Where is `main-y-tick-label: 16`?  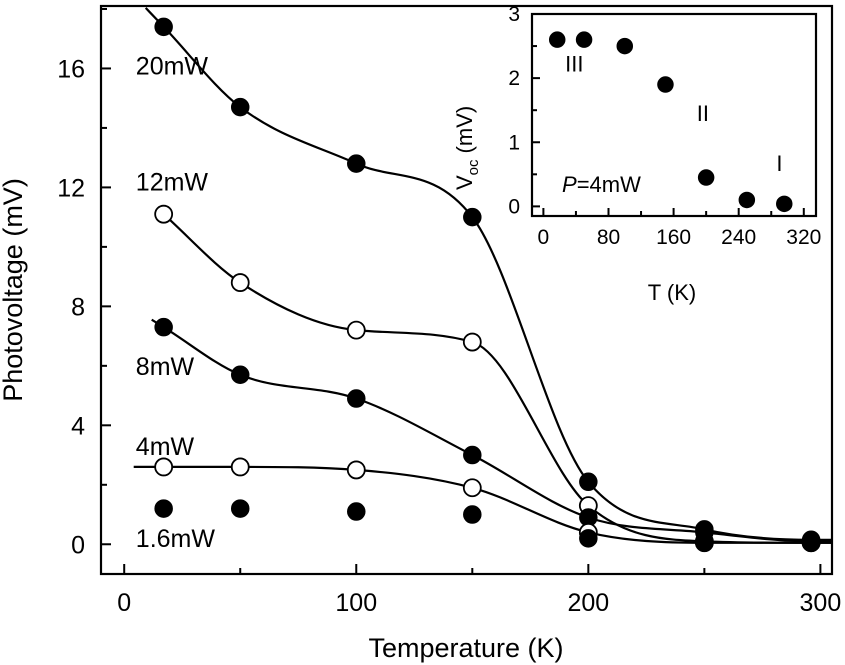 main-y-tick-label: 16 is located at coordinates (71, 69).